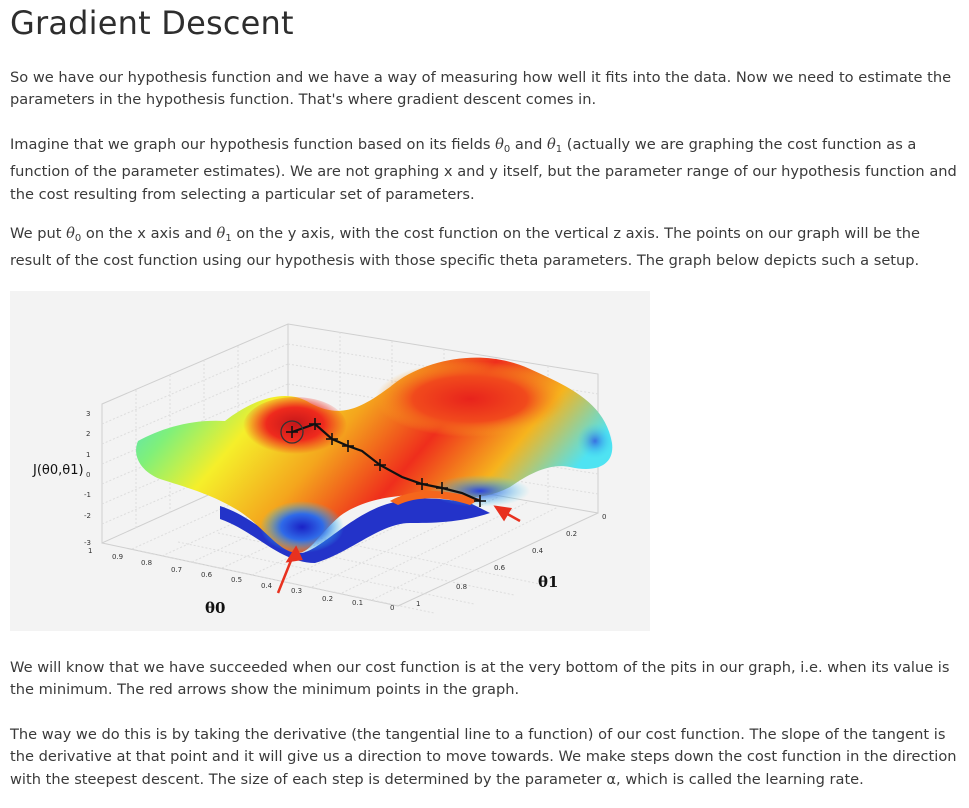  What do you see at coordinates (87, 516) in the screenshot?
I see `z-tick: -2` at bounding box center [87, 516].